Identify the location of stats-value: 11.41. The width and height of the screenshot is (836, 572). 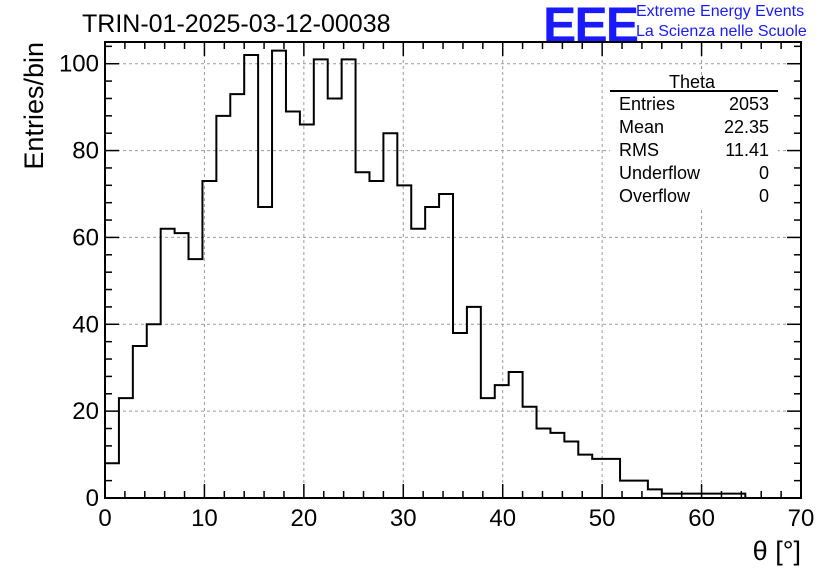
(747, 150).